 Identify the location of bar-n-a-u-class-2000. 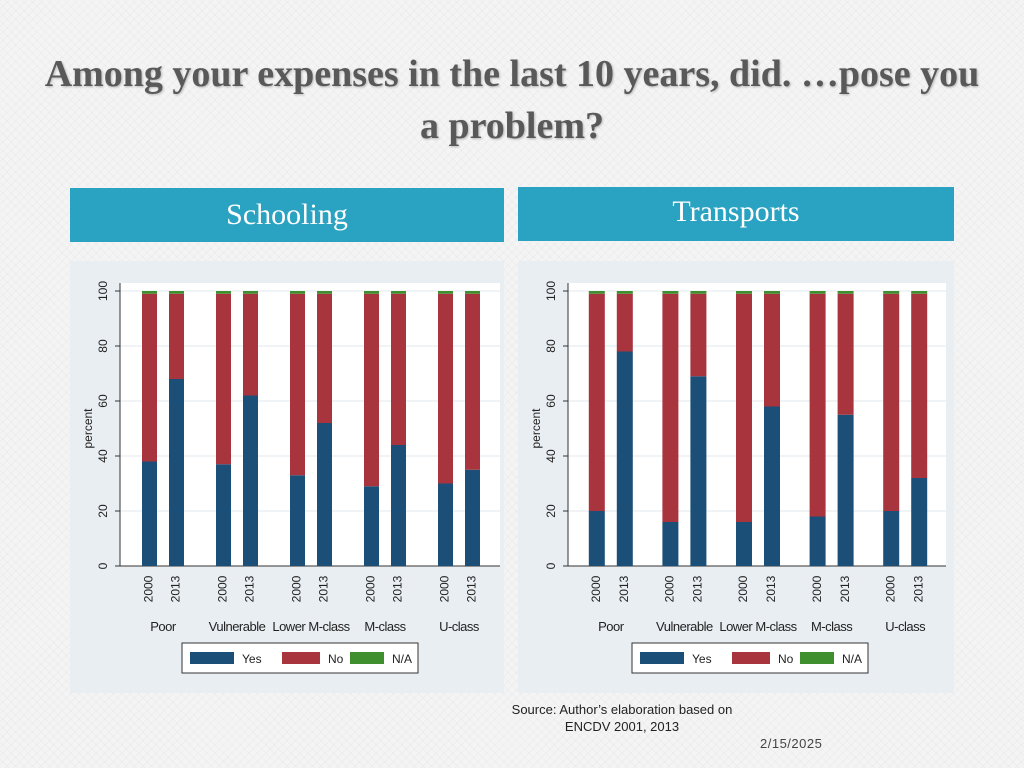
(891, 292).